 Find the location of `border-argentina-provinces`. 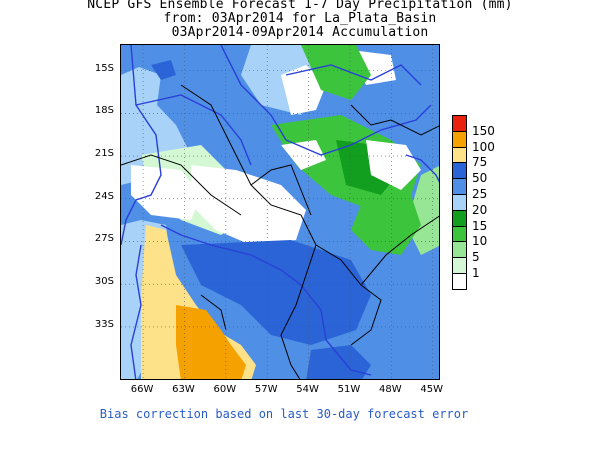

border-argentina-provinces is located at coordinates (213, 312).